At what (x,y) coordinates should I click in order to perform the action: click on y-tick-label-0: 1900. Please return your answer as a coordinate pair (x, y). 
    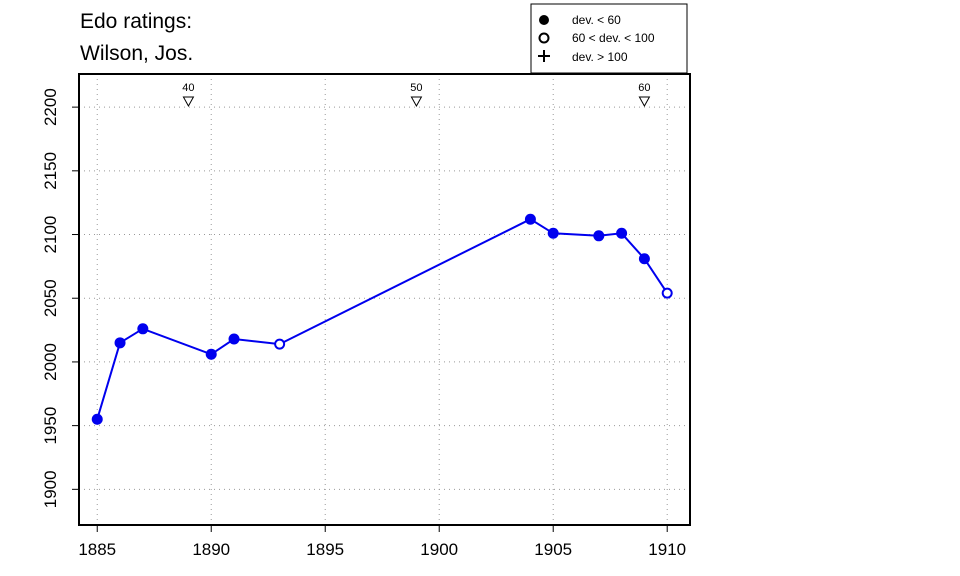
    Looking at the image, I should click on (50, 489).